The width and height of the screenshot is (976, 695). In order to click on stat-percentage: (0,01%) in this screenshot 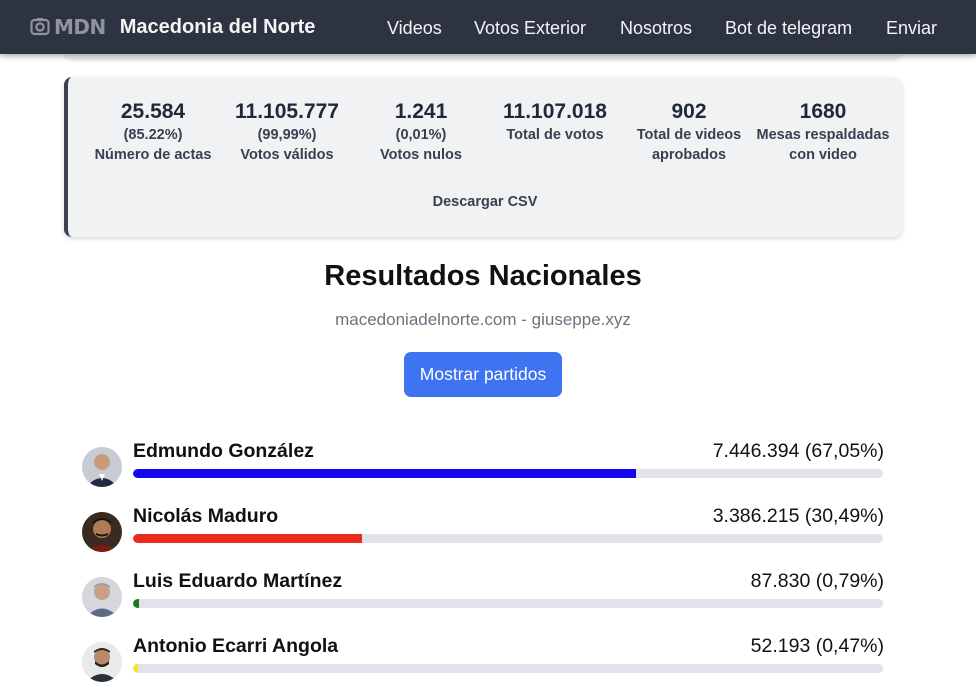, I will do `click(421, 135)`.